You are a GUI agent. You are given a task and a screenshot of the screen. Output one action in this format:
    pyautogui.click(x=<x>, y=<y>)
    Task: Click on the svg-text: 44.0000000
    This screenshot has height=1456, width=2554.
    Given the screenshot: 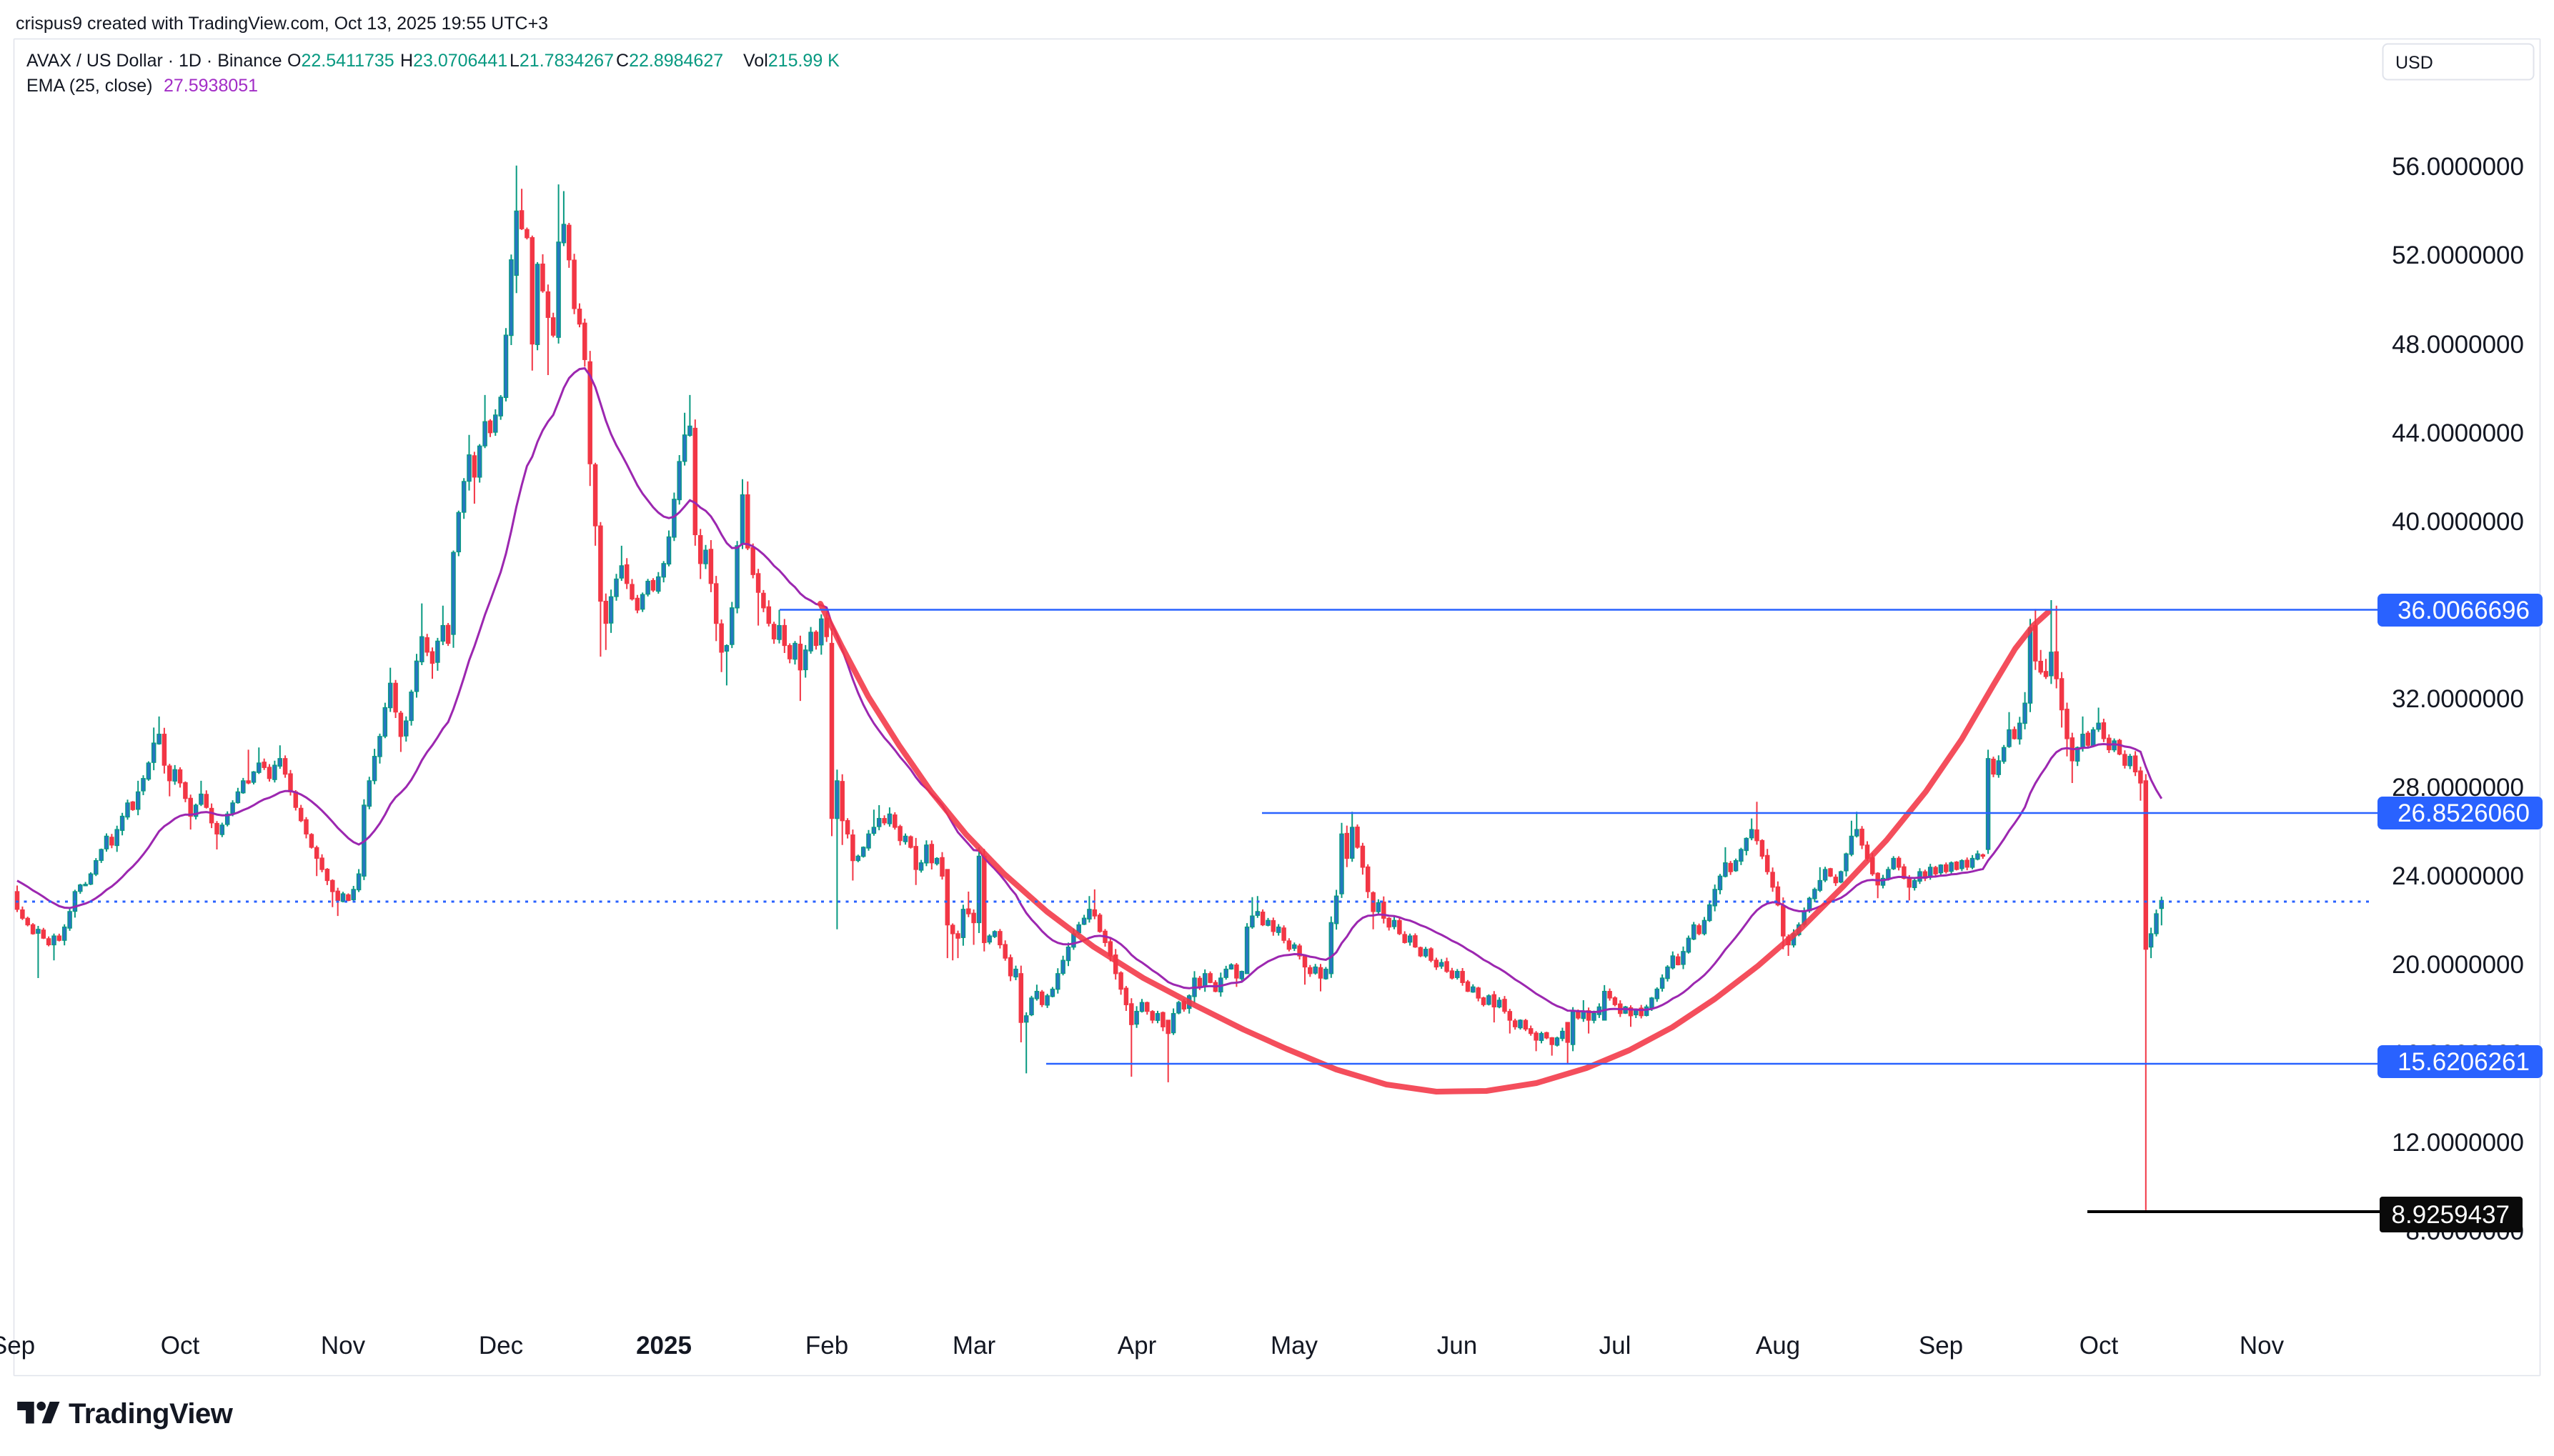 What is the action you would take?
    pyautogui.click(x=2458, y=433)
    